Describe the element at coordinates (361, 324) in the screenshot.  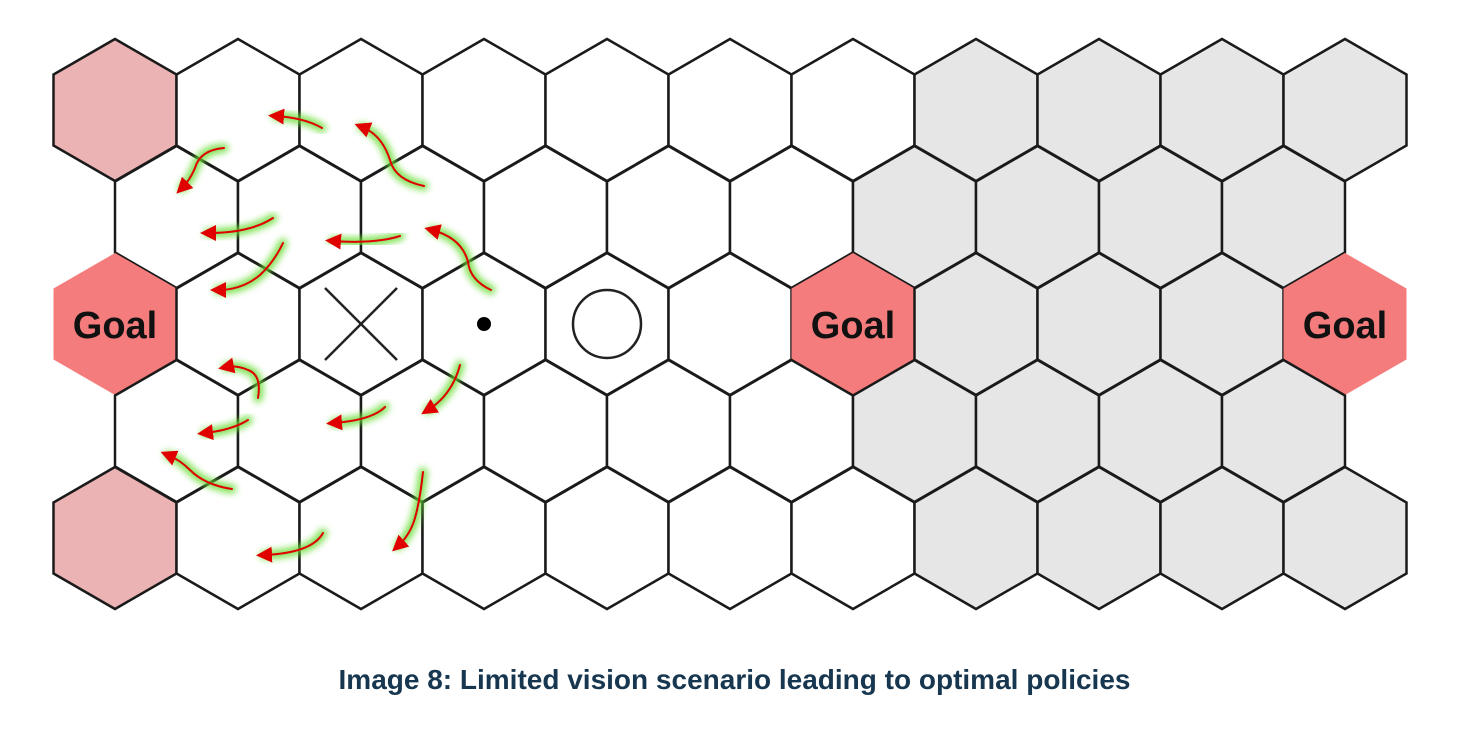
I see `cross-icon` at that location.